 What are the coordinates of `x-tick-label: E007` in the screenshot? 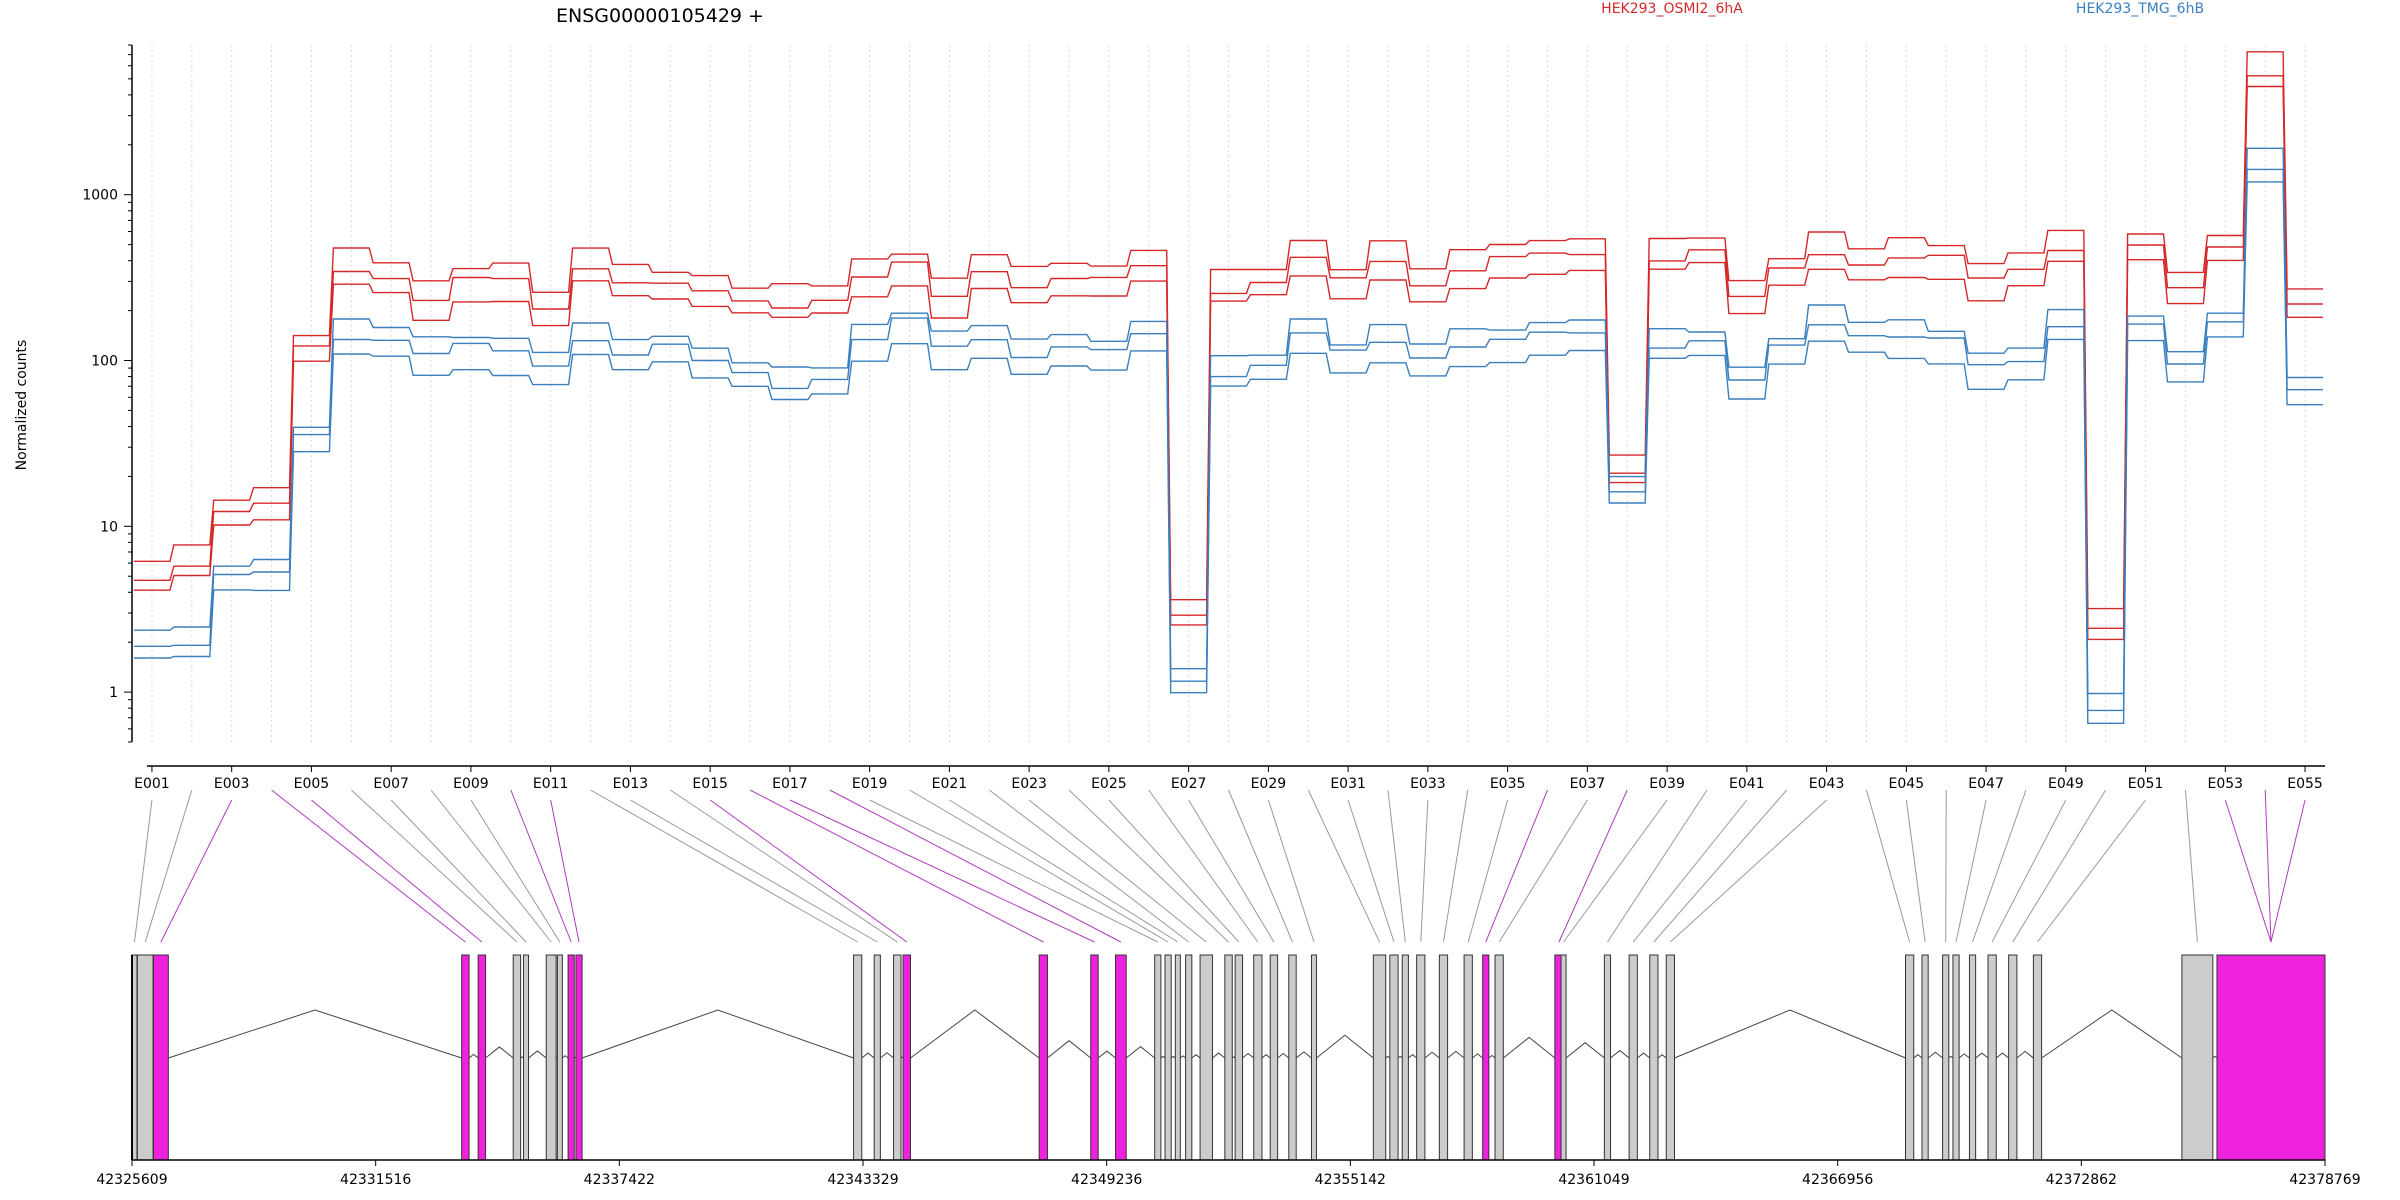 It's located at (391, 784).